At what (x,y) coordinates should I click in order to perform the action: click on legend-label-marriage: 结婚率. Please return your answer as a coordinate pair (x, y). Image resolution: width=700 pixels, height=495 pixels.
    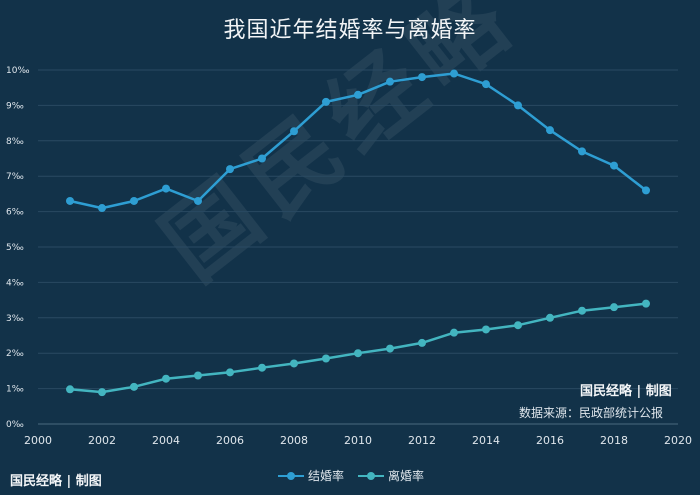
    Looking at the image, I should click on (326, 476).